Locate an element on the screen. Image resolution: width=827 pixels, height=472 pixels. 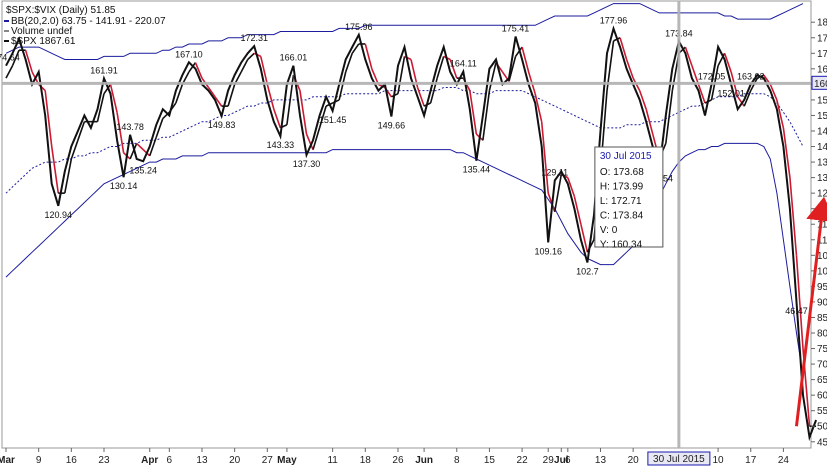
crosshair-x-readout: 30 Jul 2015 is located at coordinates (679, 459).